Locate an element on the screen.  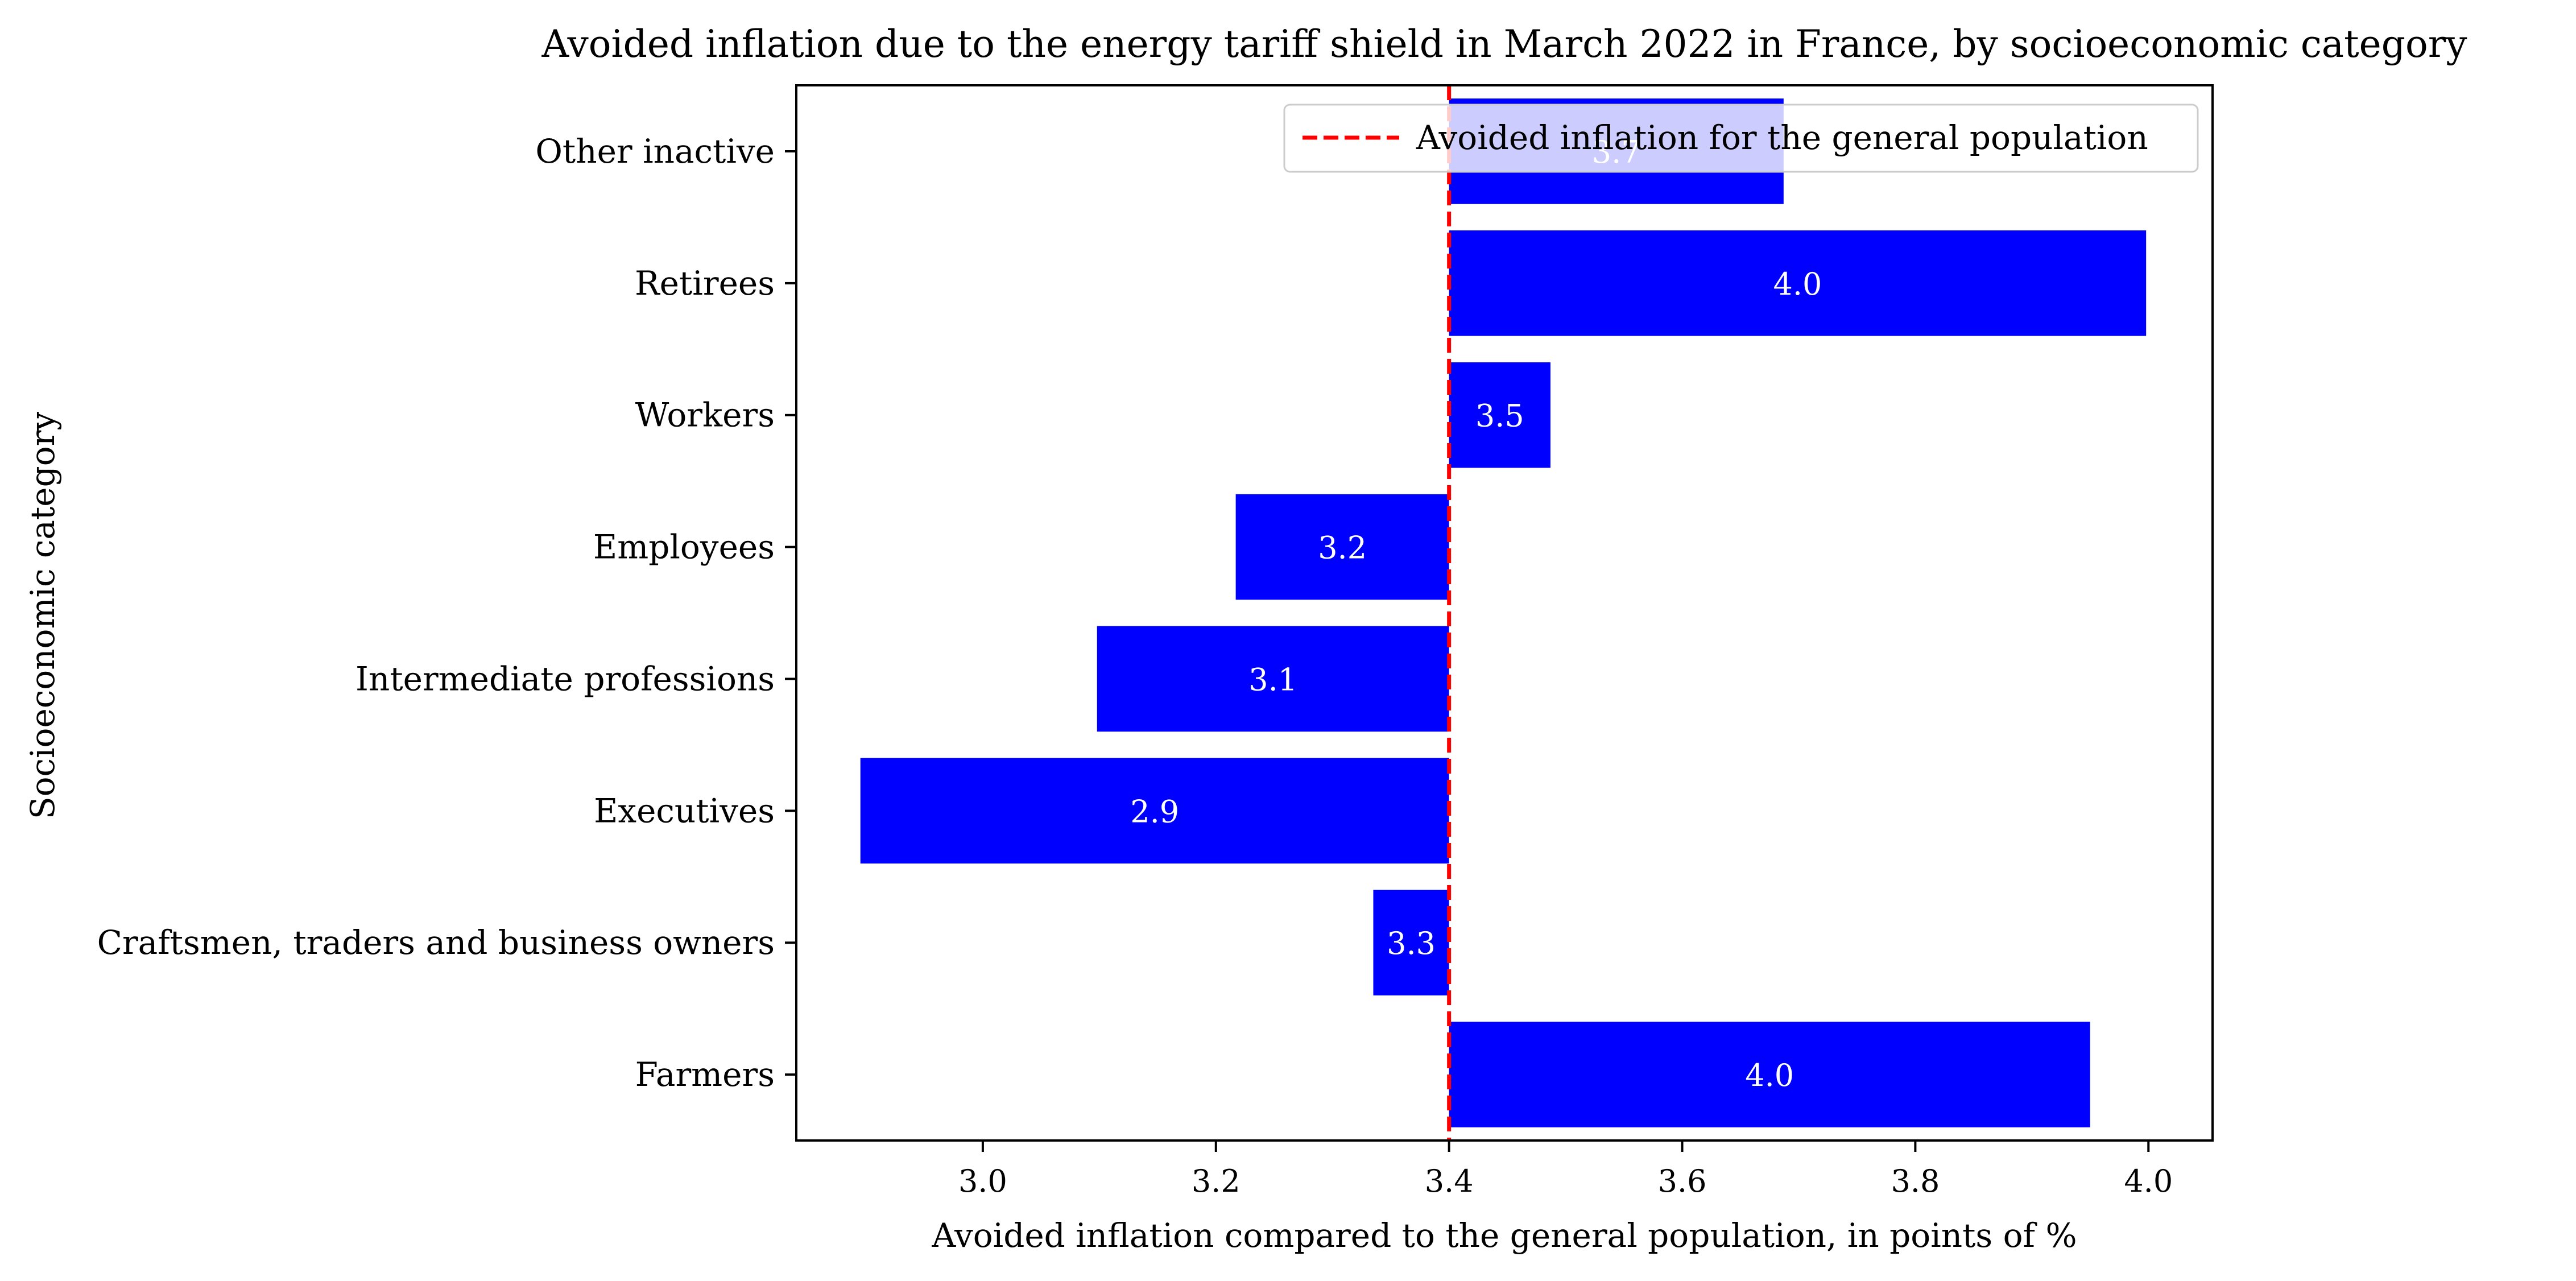
x-axis: 3.0 3.2 3.4 3.6 3.8 4.0 is located at coordinates (1565, 1169).